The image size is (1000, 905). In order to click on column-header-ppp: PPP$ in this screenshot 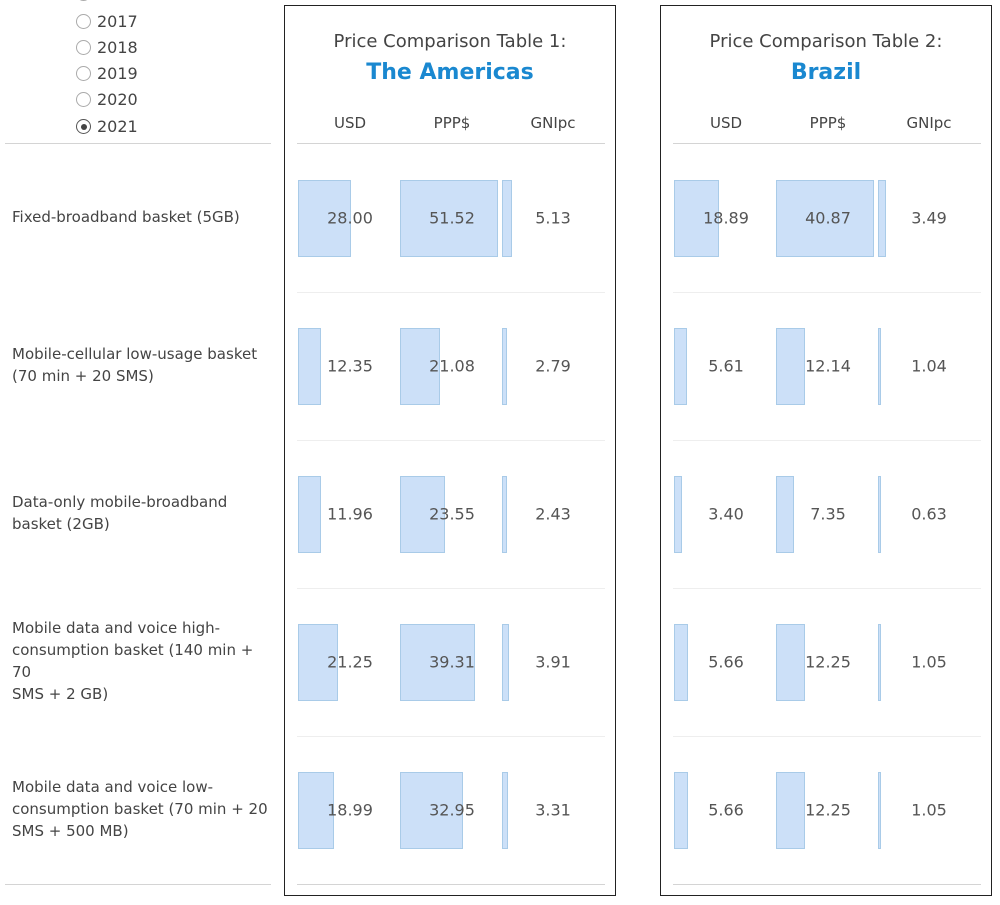, I will do `click(452, 123)`.